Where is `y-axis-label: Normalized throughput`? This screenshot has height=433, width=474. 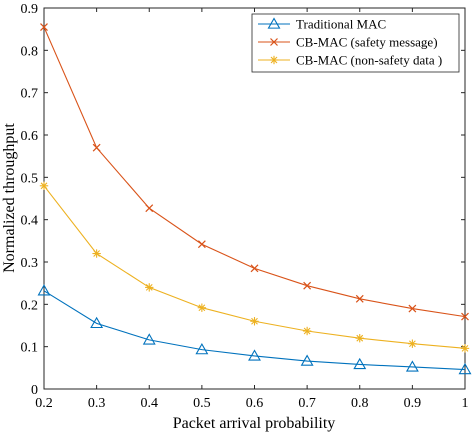 y-axis-label: Normalized throughput is located at coordinates (9, 198).